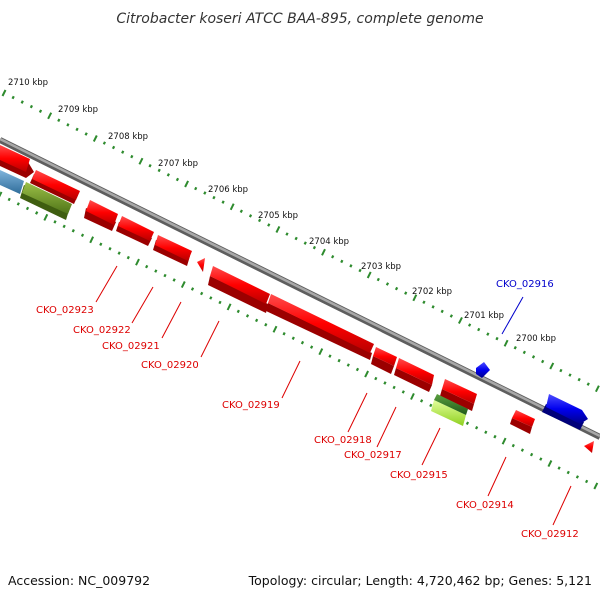  I want to click on gene-feature-cko-02915-b, so click(449, 410).